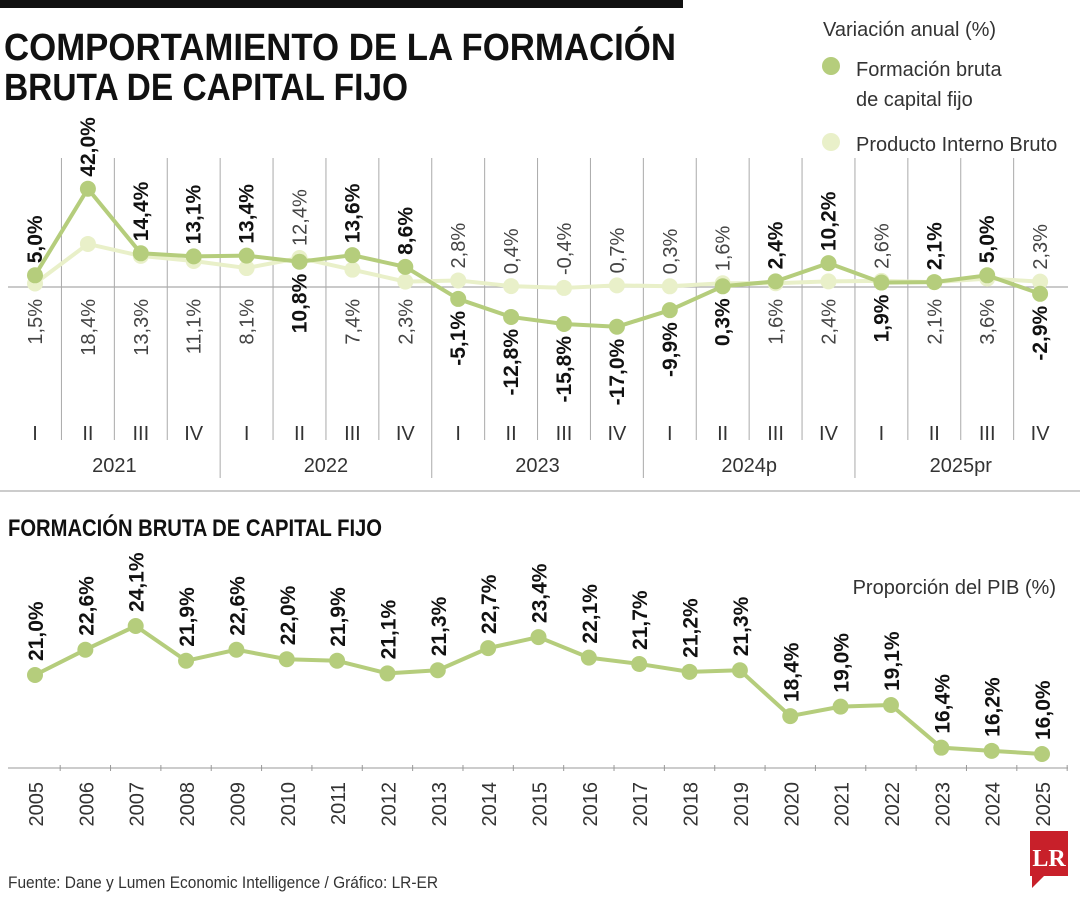 This screenshot has height=900, width=1080. Describe the element at coordinates (842, 663) in the screenshot. I see `fbcf-share-label: 19,0%` at that location.